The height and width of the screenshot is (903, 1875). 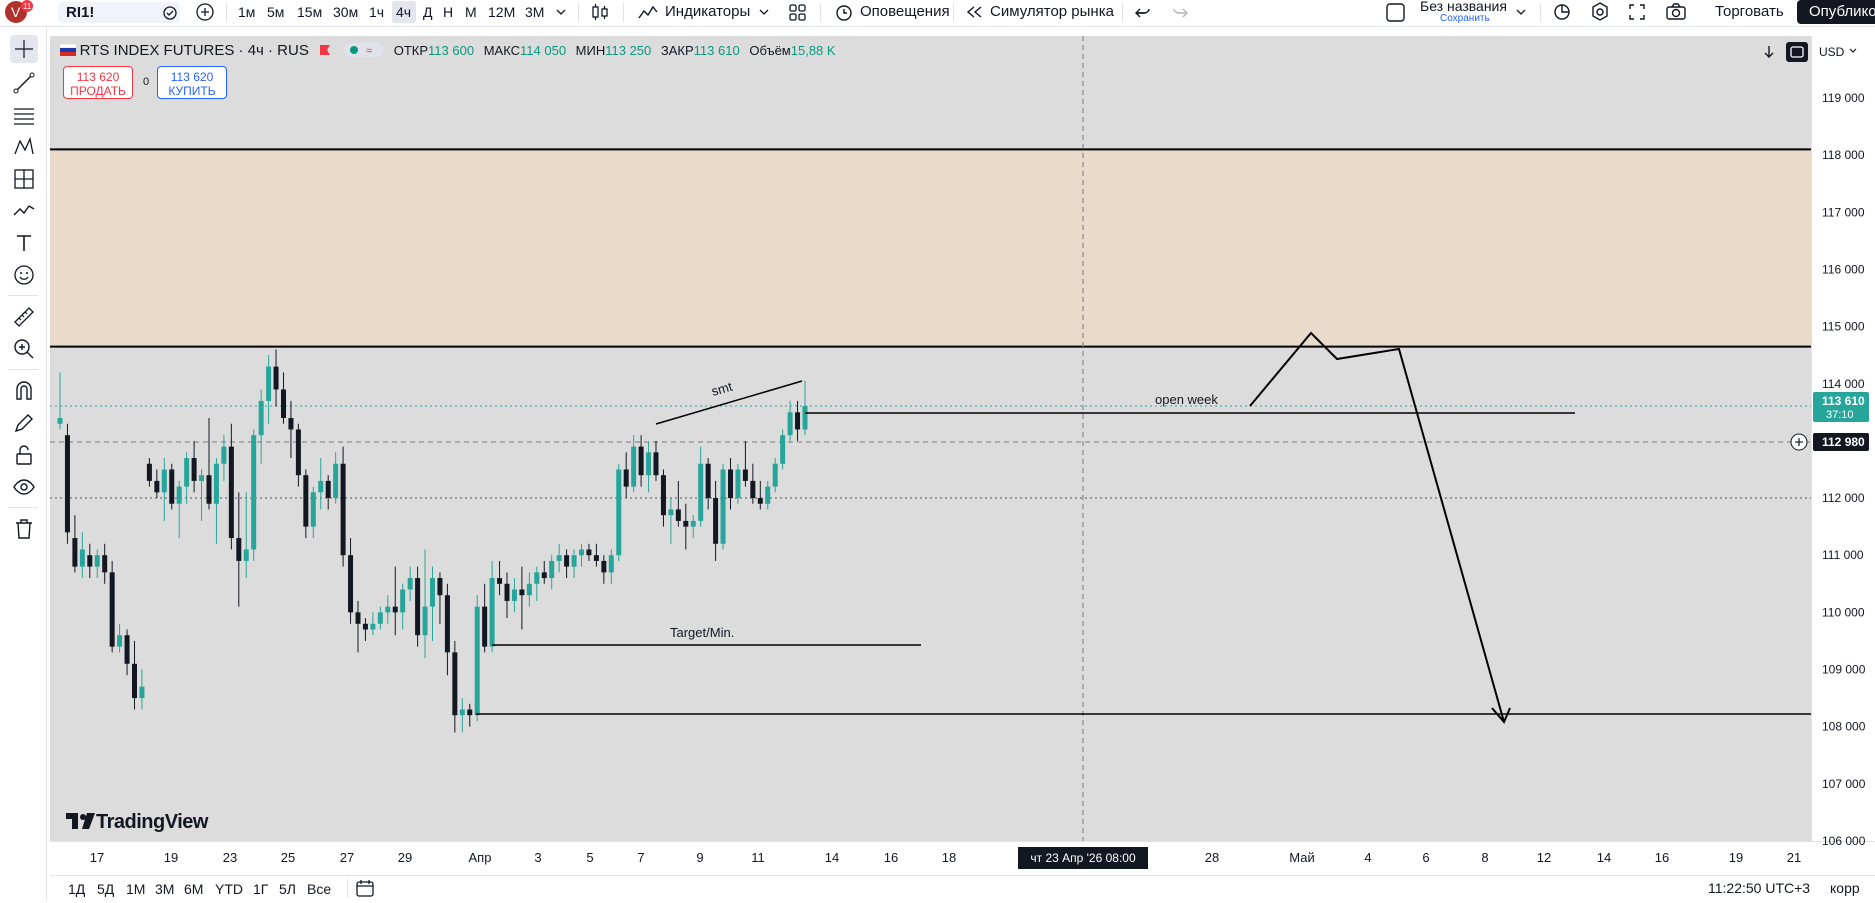 What do you see at coordinates (24, 211) in the screenshot?
I see `brush-tool-icon` at bounding box center [24, 211].